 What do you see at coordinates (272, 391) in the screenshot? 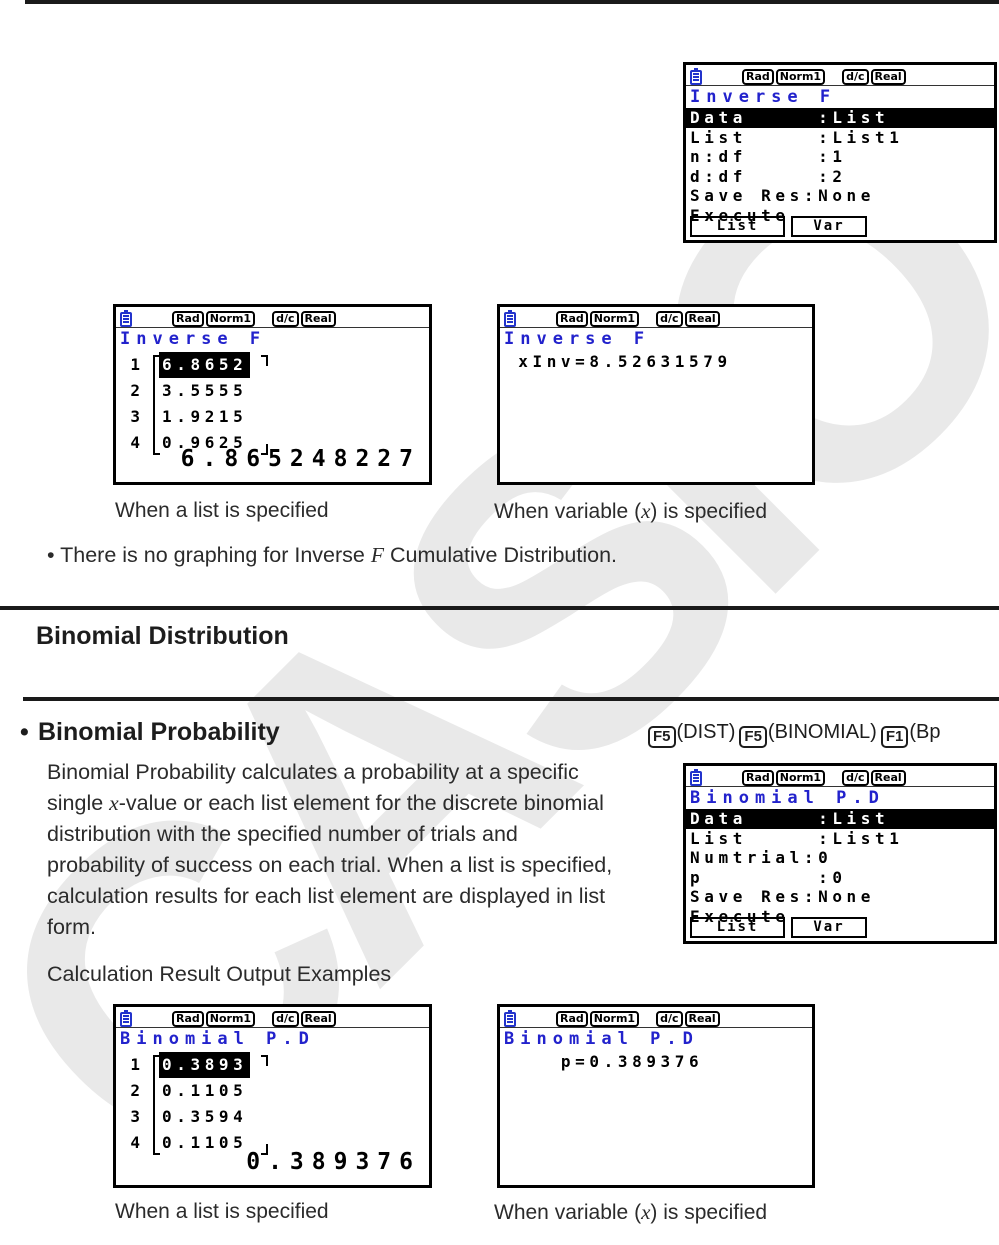
I see `list-row: 2 3.5555` at bounding box center [272, 391].